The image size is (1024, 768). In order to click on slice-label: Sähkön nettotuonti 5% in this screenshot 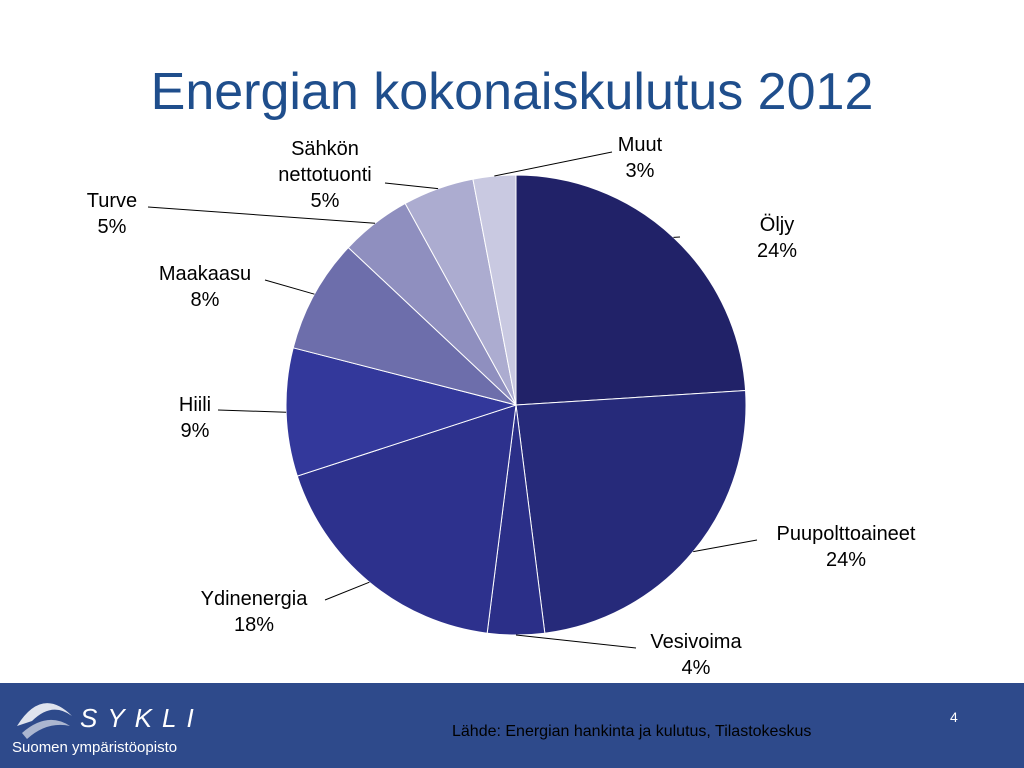, I will do `click(325, 175)`.